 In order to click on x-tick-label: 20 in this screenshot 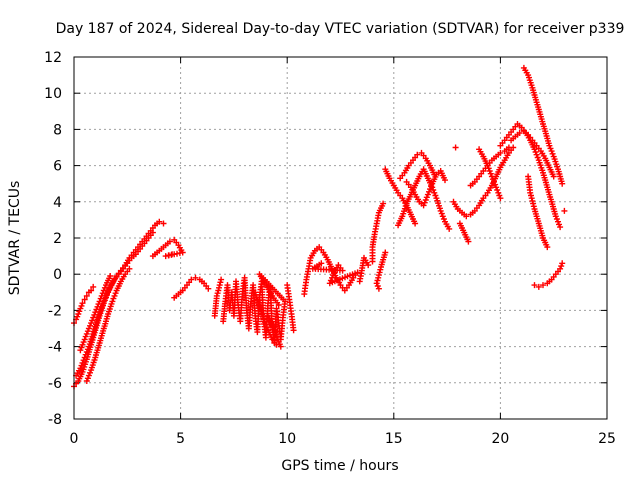, I will do `click(500, 439)`.